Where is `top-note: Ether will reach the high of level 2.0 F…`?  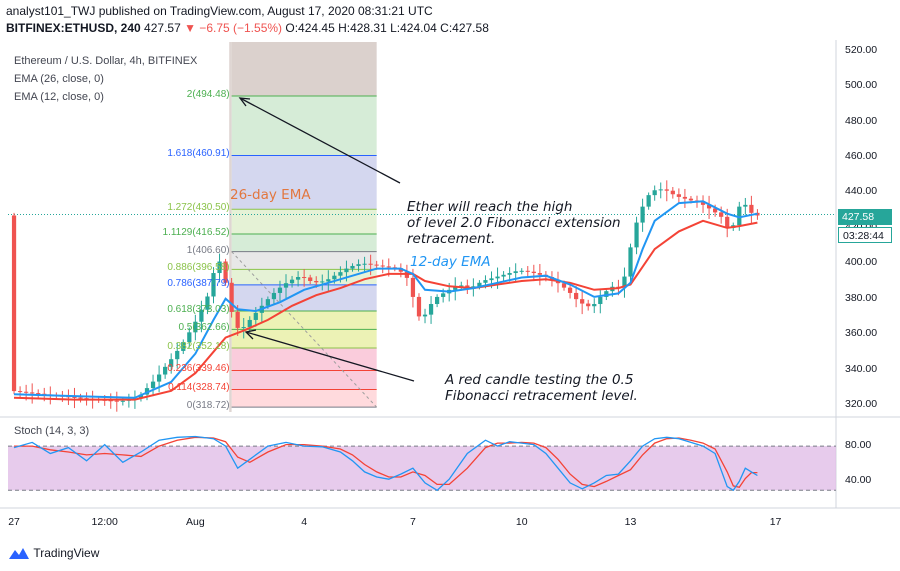
top-note: Ether will reach the high of level 2.0 F… is located at coordinates (514, 223).